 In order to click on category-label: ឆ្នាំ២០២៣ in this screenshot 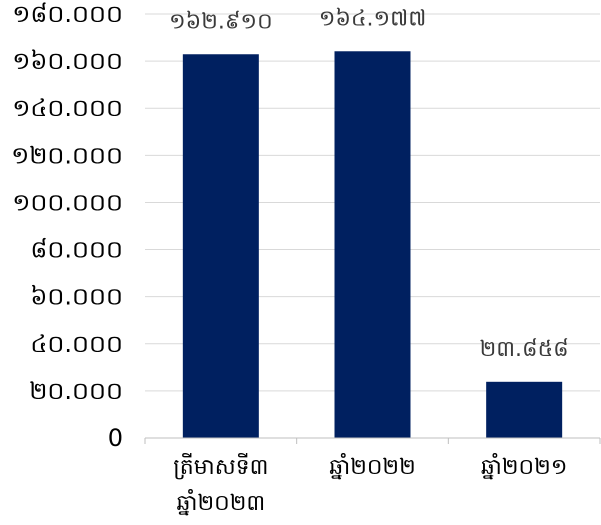, I will do `click(221, 502)`.